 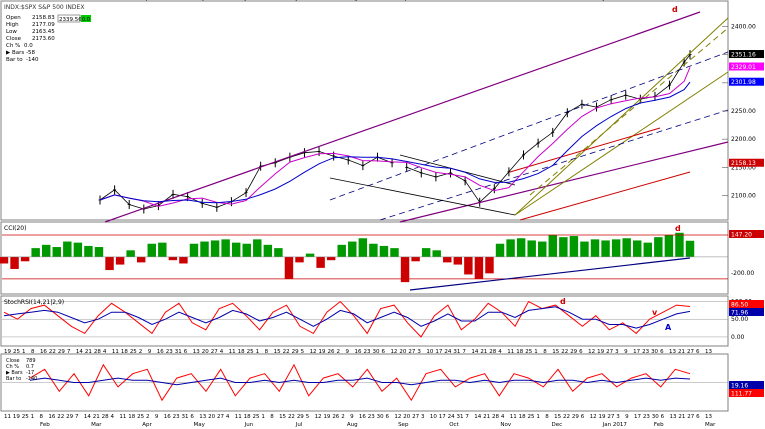 What do you see at coordinates (402, 352) in the screenshot?
I see `date-top-day-label: 20` at bounding box center [402, 352].